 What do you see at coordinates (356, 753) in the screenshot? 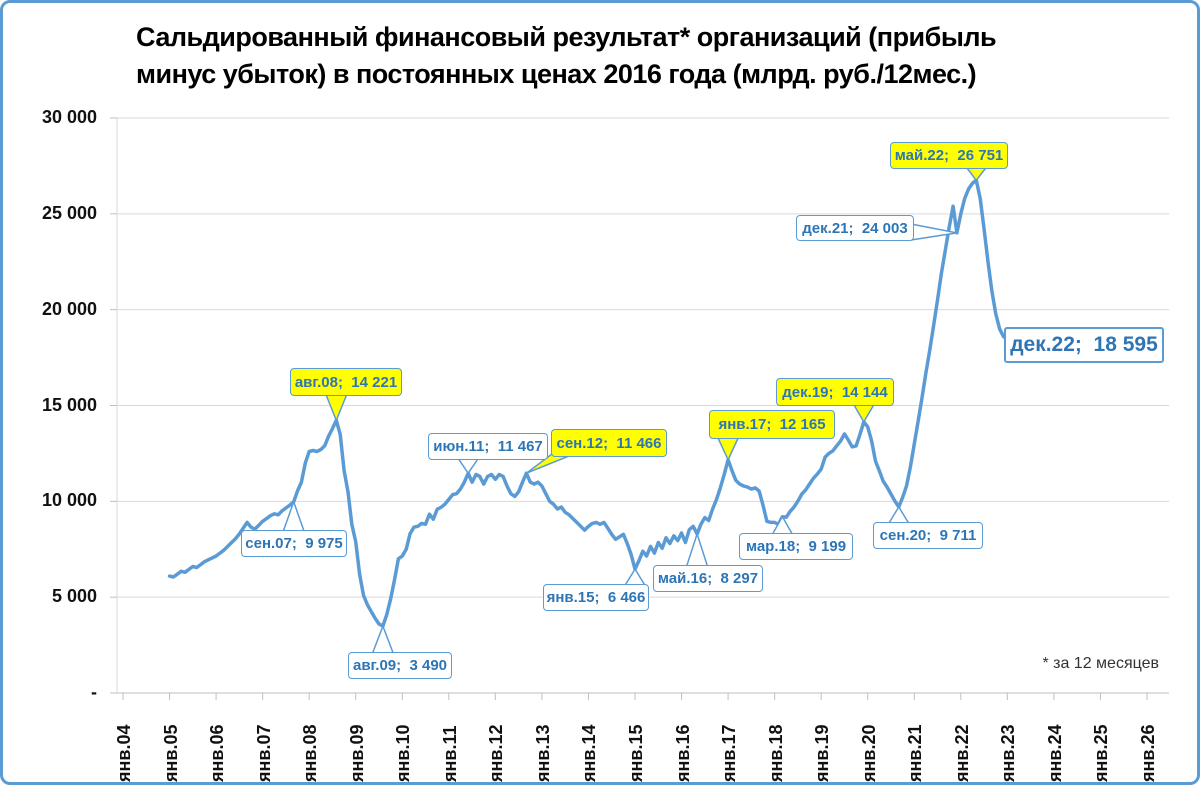
I see `x-axis-tick-label: янв.09` at bounding box center [356, 753].